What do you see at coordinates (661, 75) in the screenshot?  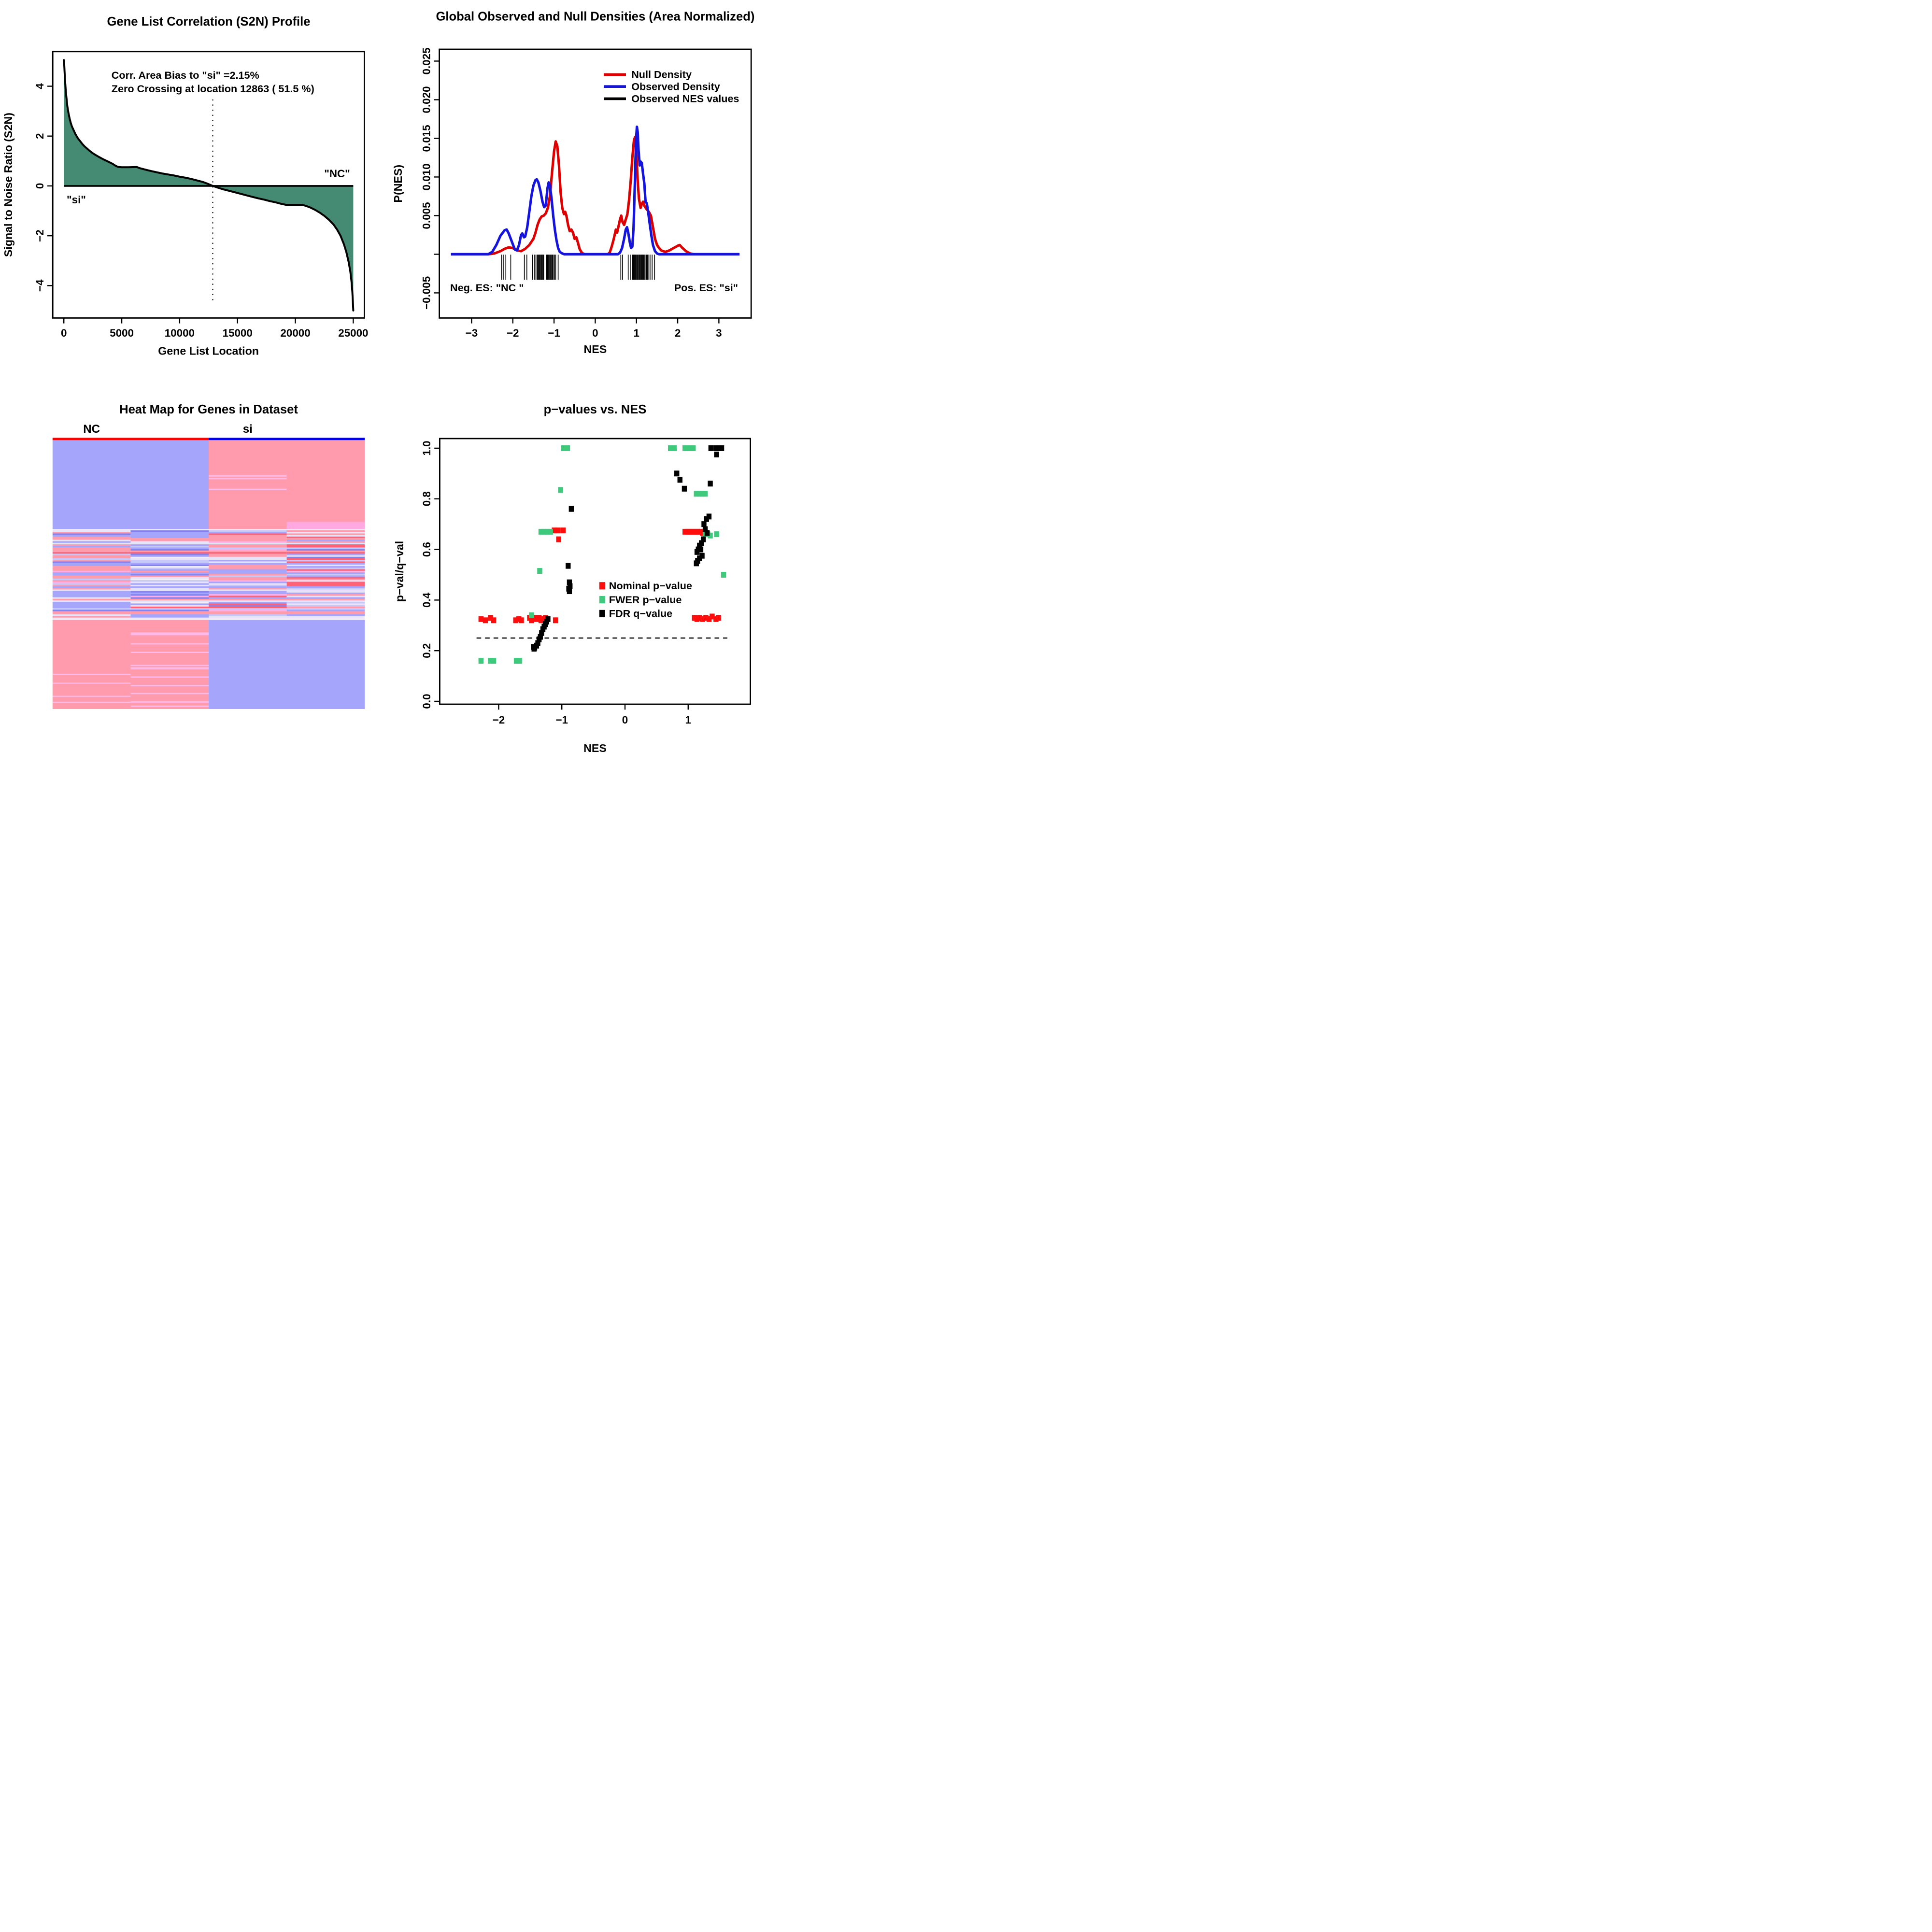 I see `legend-label: Null Density` at bounding box center [661, 75].